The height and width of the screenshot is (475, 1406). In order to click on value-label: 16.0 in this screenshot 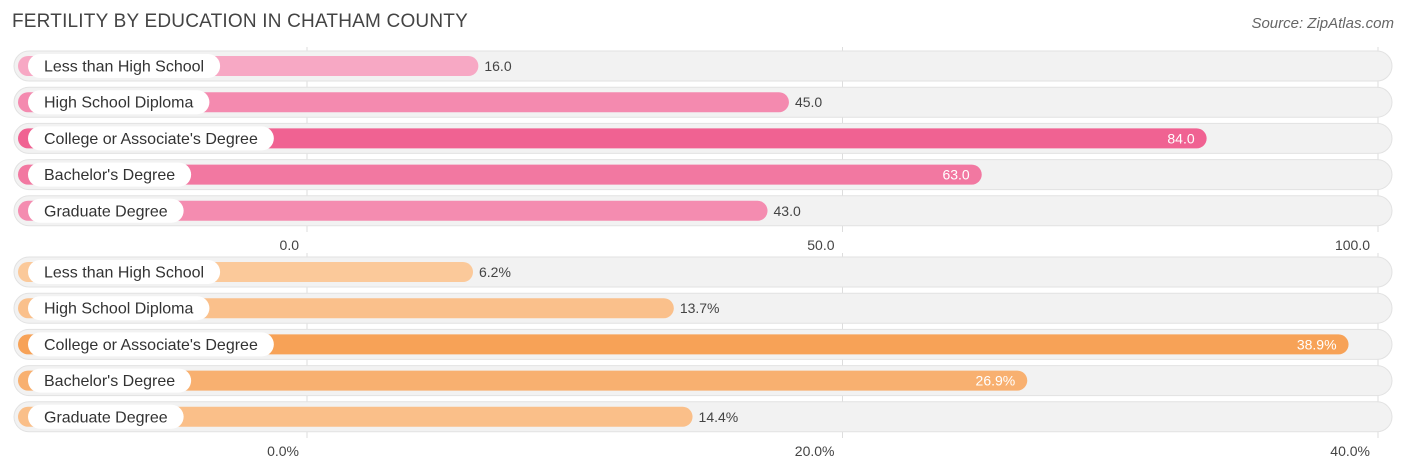, I will do `click(497, 66)`.